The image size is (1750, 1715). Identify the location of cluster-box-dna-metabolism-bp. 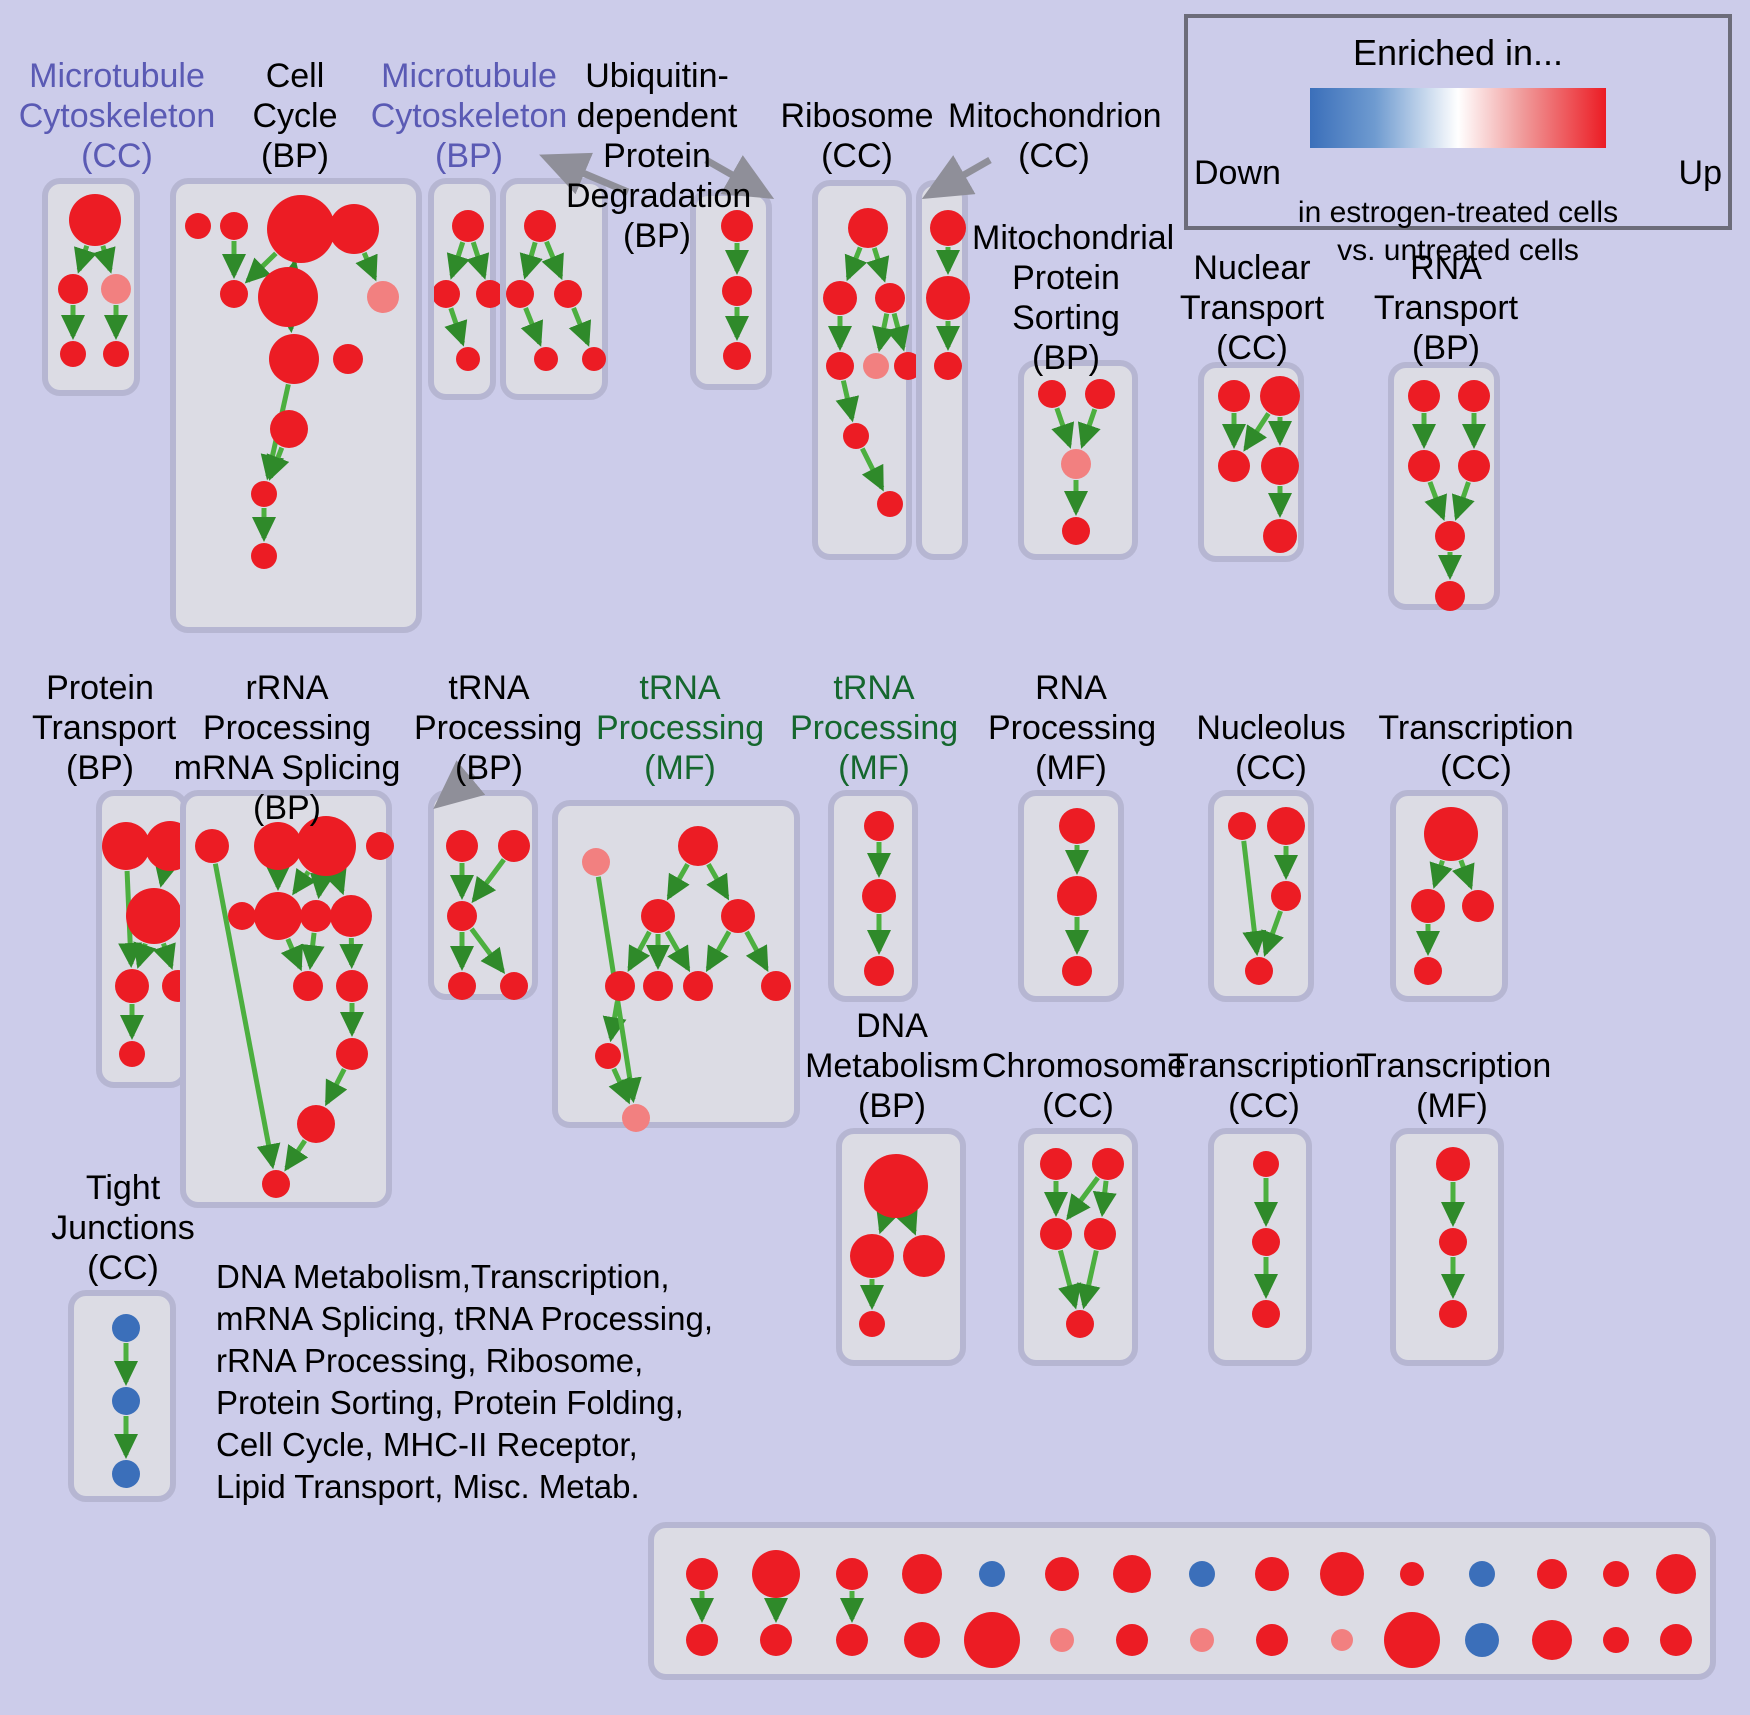
(901, 1247).